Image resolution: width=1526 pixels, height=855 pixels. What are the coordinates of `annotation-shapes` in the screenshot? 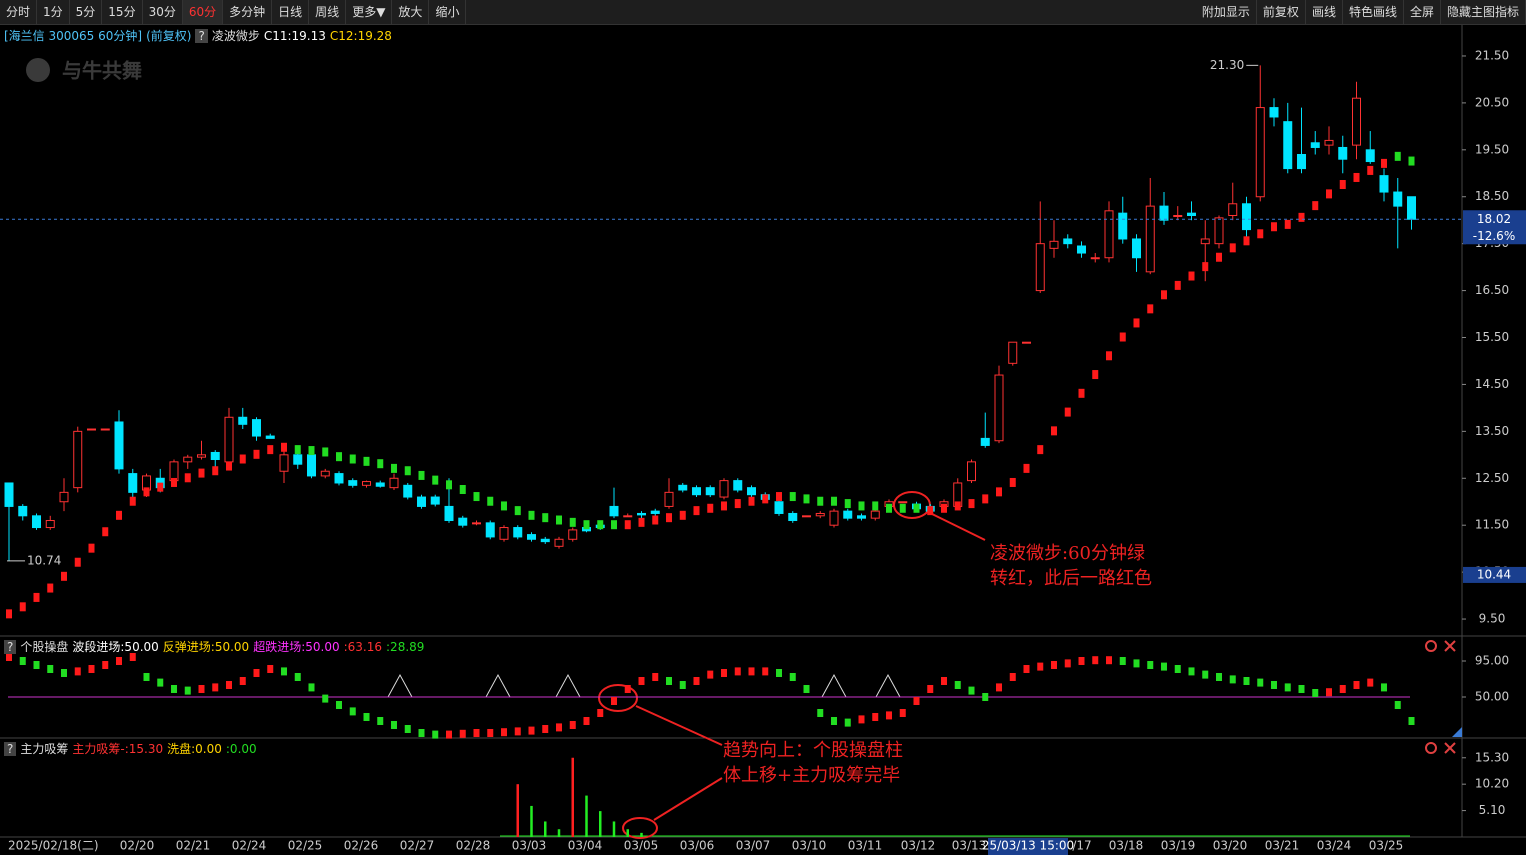 It's located at (792, 665).